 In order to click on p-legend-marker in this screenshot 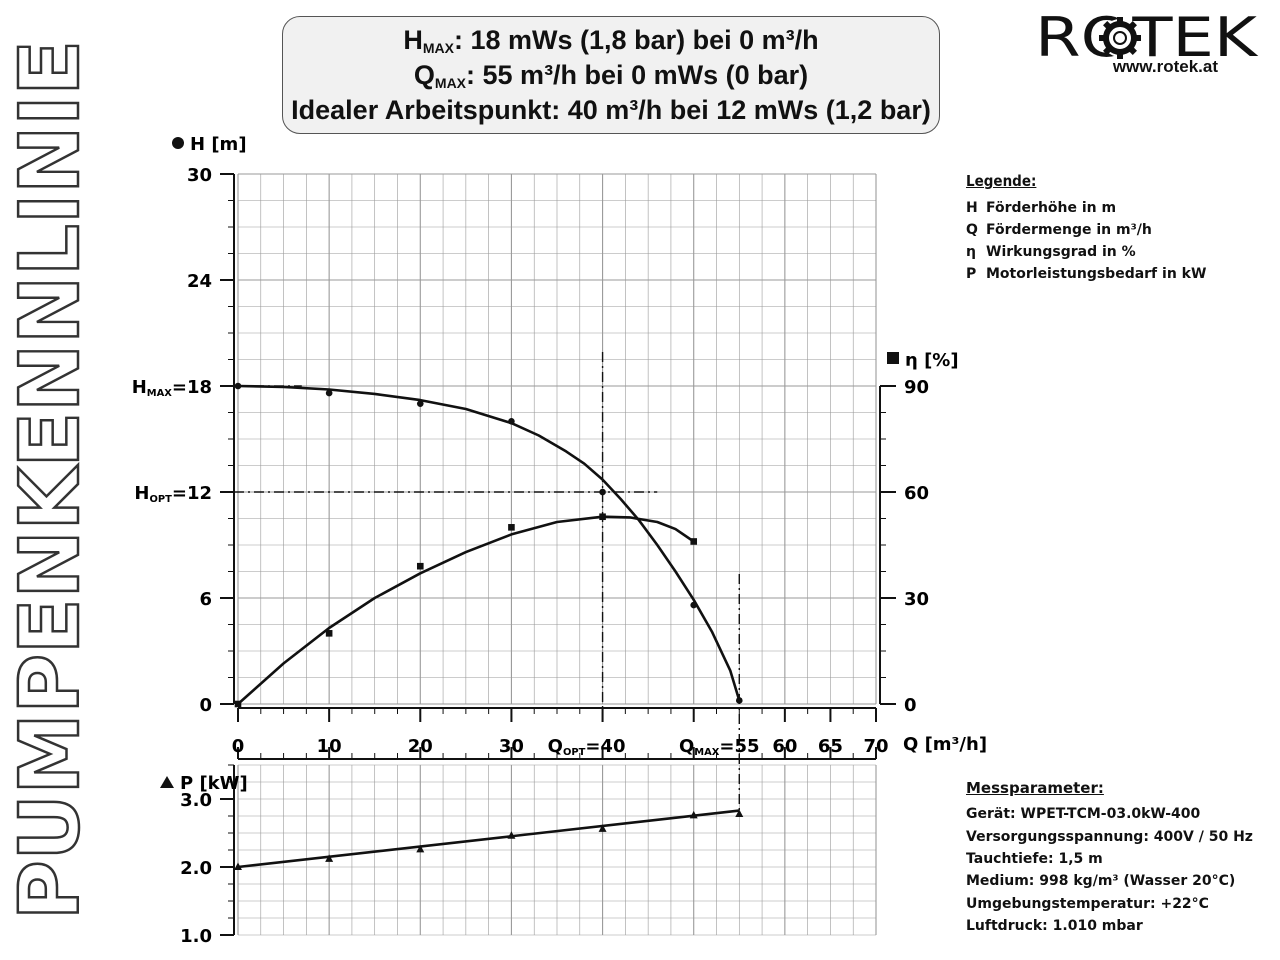, I will do `click(167, 782)`.